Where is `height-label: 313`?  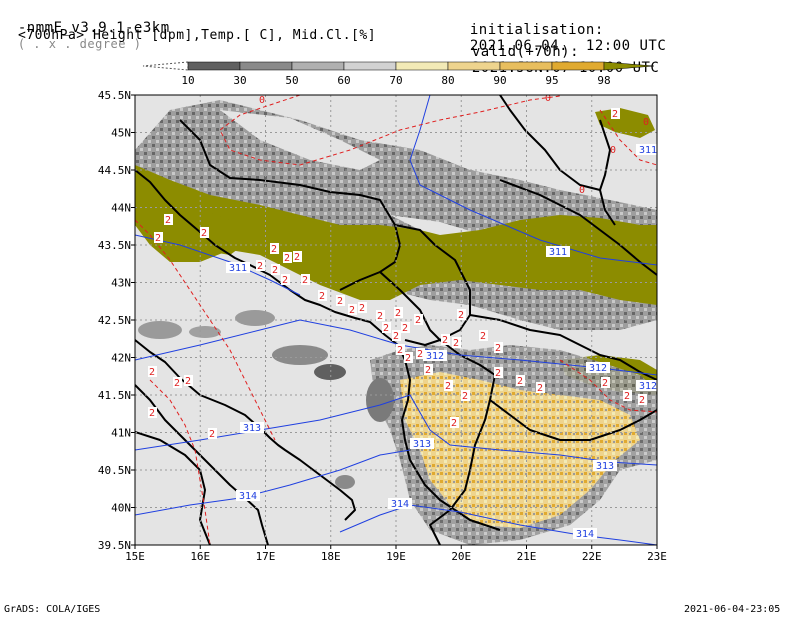
height-label: 313 is located at coordinates (422, 444).